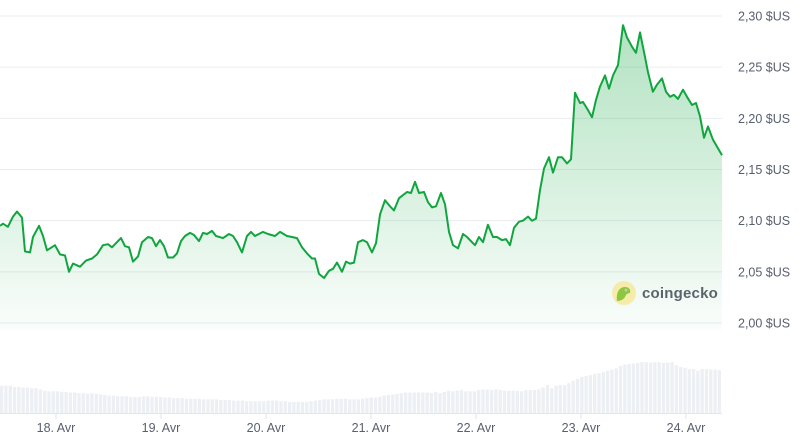  I want to click on y-tick-label: 2,05 $US, so click(764, 272).